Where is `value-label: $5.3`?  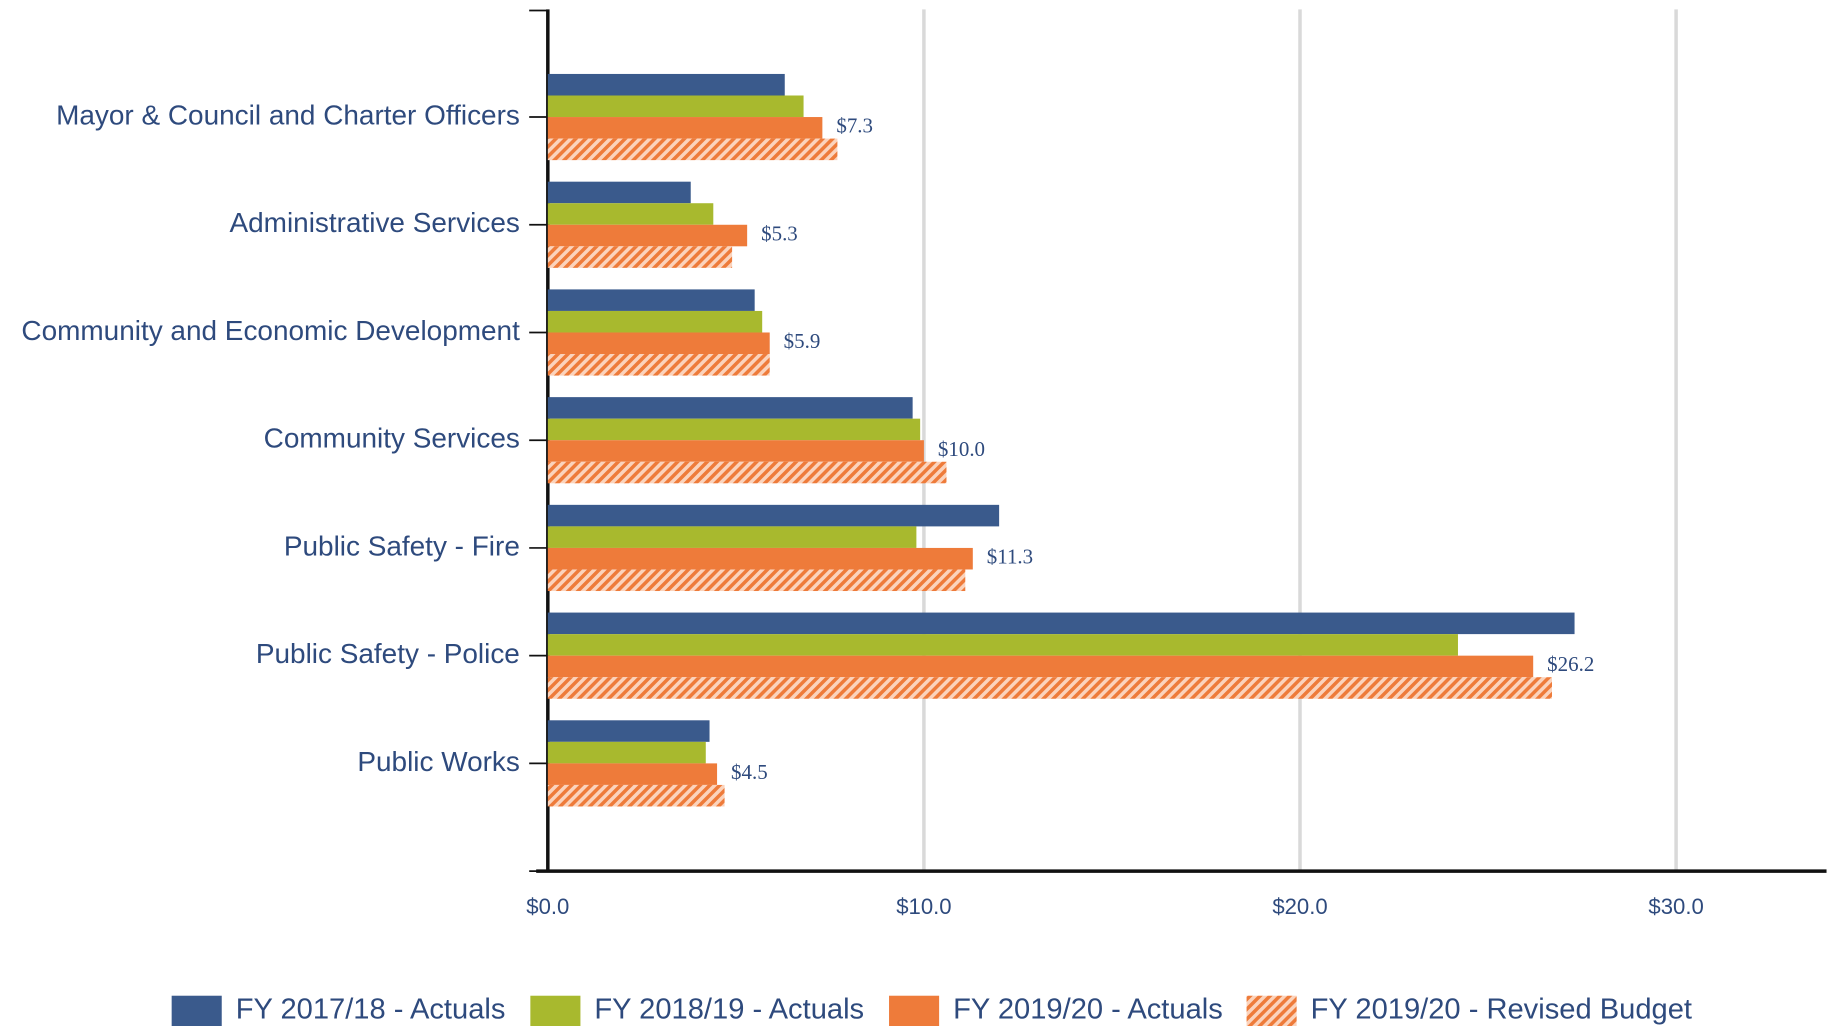
value-label: $5.3 is located at coordinates (779, 233).